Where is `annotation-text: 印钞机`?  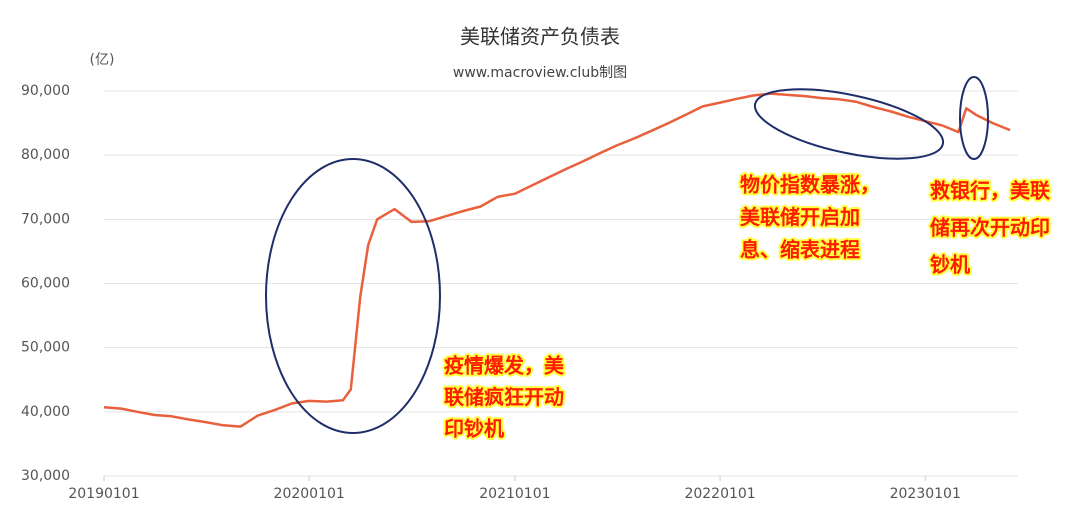 annotation-text: 印钞机 is located at coordinates (474, 429).